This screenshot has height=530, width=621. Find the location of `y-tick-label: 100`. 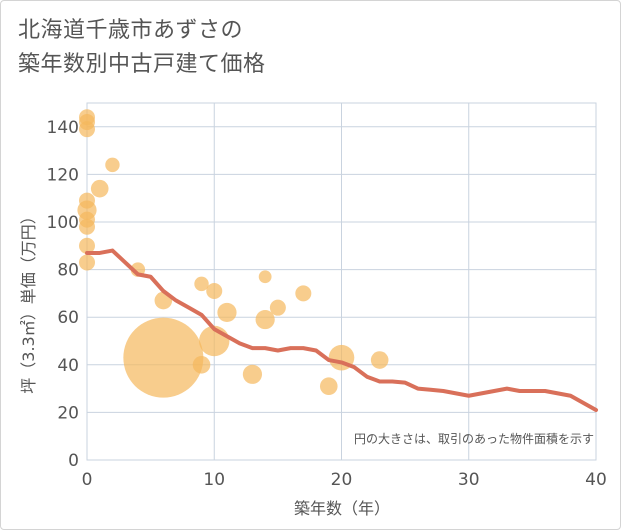

y-tick-label: 100 is located at coordinates (63, 223).